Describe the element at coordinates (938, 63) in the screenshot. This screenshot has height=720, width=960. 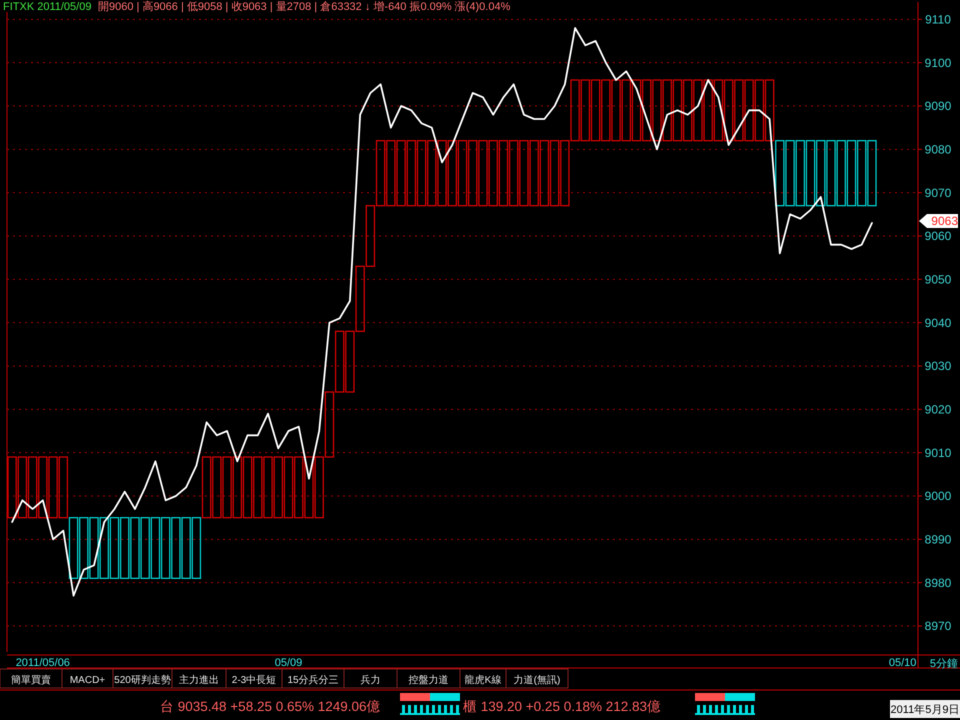
I see `y-tick-label: 9100` at that location.